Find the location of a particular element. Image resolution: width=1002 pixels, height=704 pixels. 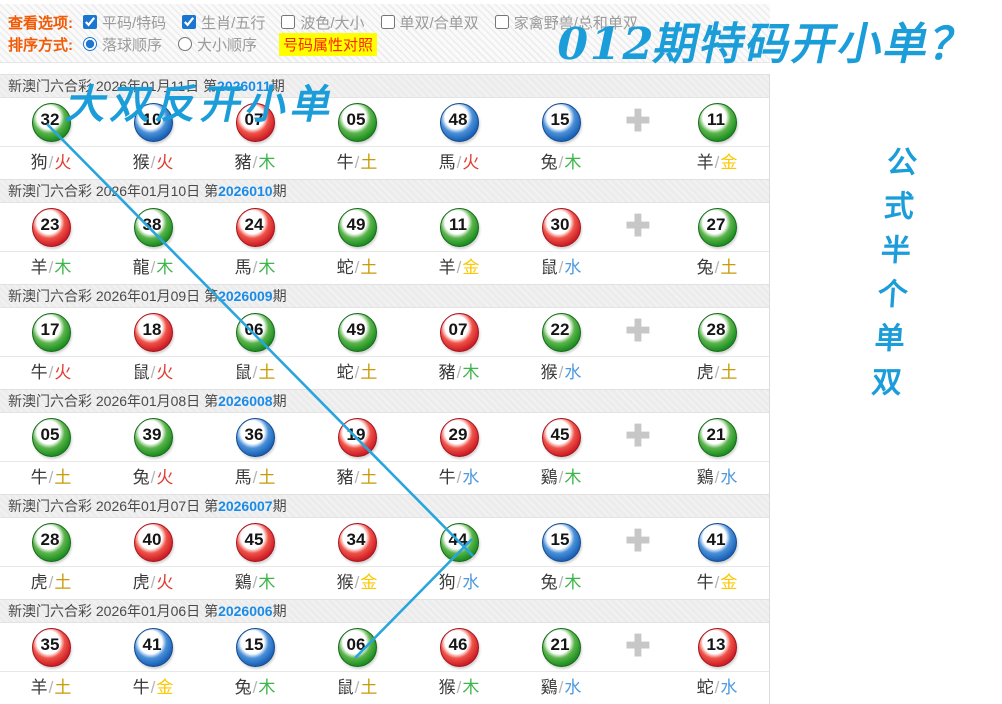

zodiac-element-label: 猴/火 is located at coordinates (153, 160).